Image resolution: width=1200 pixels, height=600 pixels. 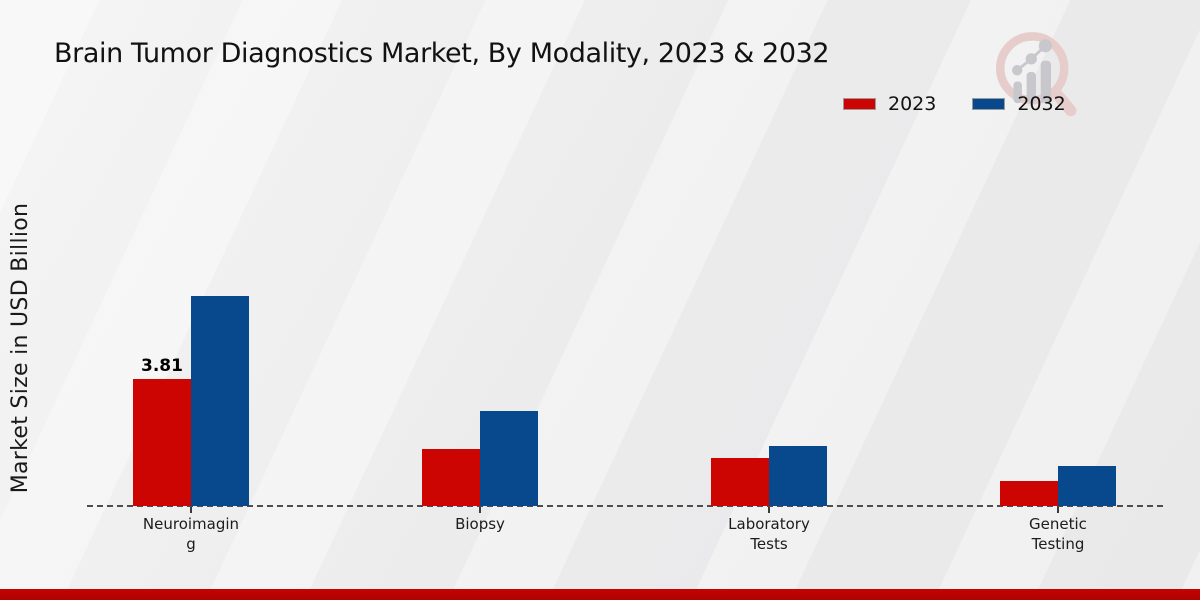 What do you see at coordinates (1041, 104) in the screenshot?
I see `legend-label-2032: 2032` at bounding box center [1041, 104].